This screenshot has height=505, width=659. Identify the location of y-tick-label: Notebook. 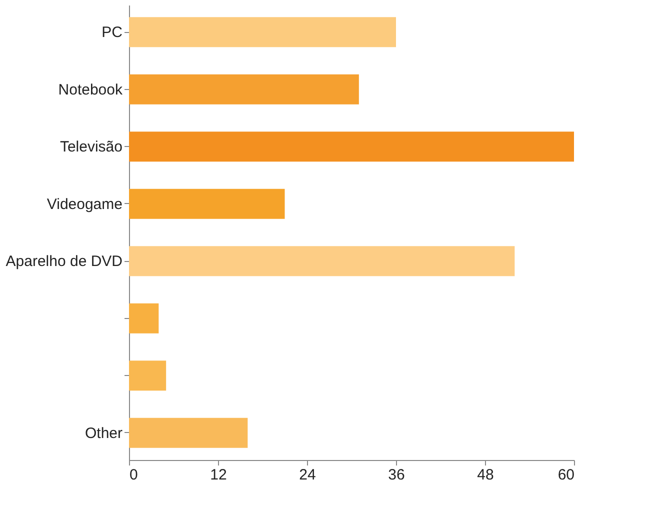
(90, 89).